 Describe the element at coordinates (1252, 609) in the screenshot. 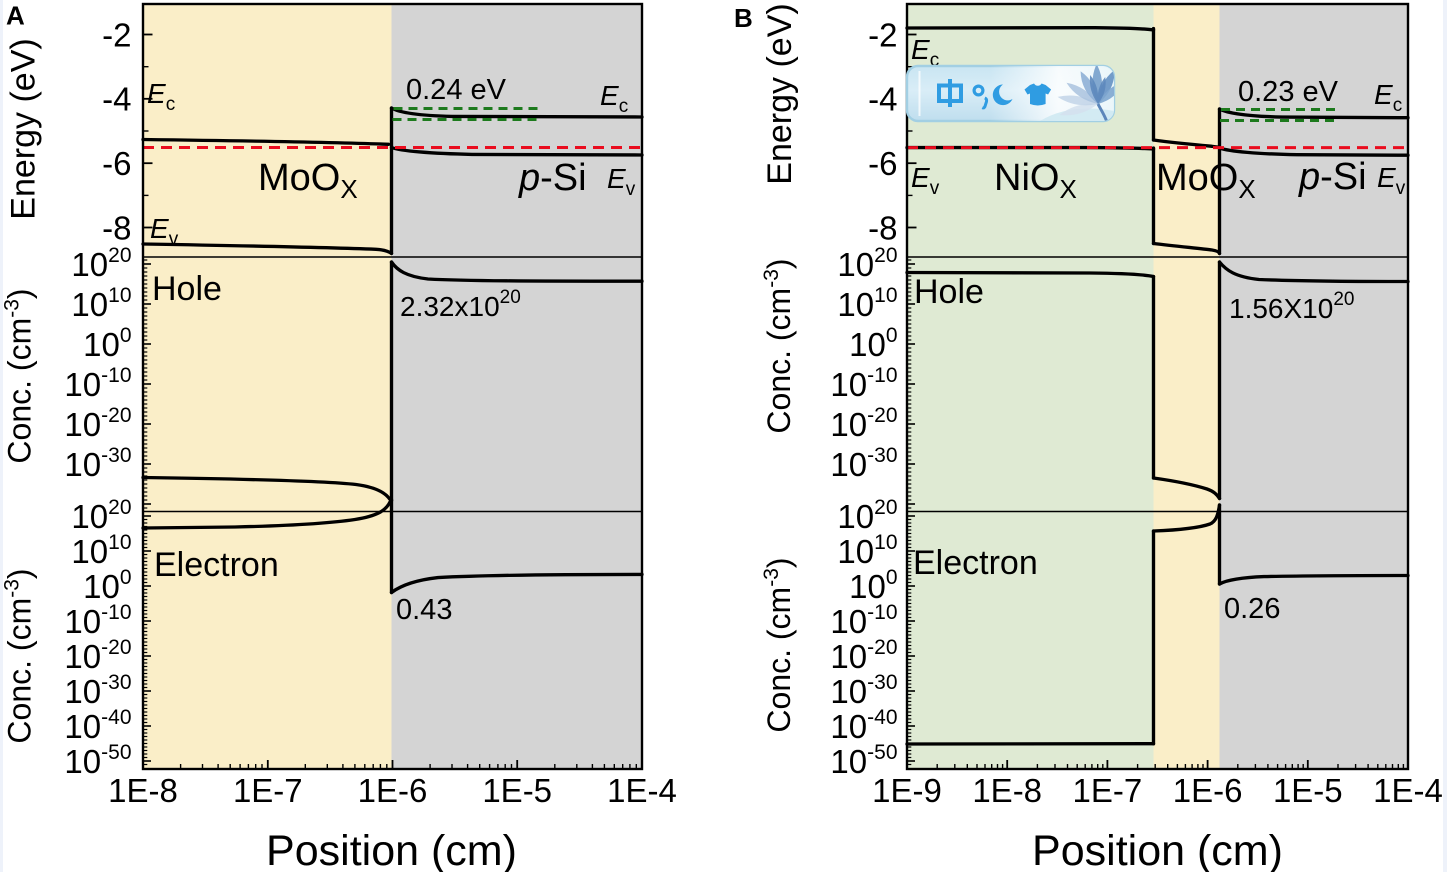

I see `svg-text: 0.26` at that location.